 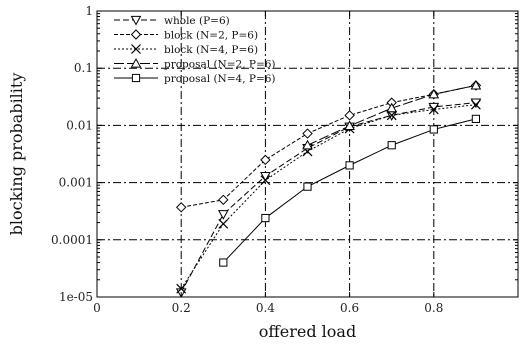 What do you see at coordinates (349, 308) in the screenshot?
I see `x-tick-label: 0.6` at bounding box center [349, 308].